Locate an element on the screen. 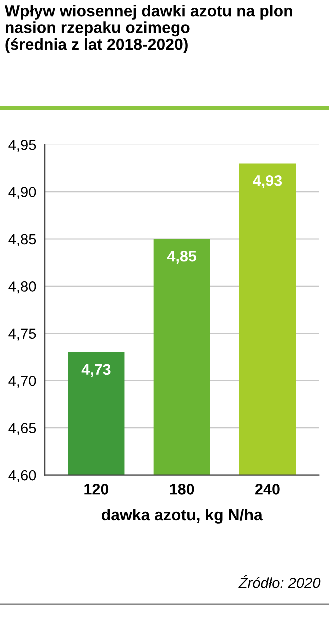 The height and width of the screenshot is (627, 329). data-label: 4,93 is located at coordinates (267, 181).